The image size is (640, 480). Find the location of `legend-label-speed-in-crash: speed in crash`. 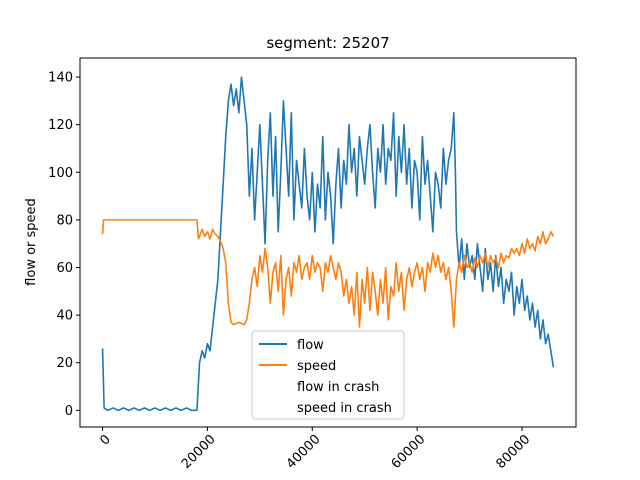

legend-label-speed-in-crash: speed in crash is located at coordinates (344, 408).